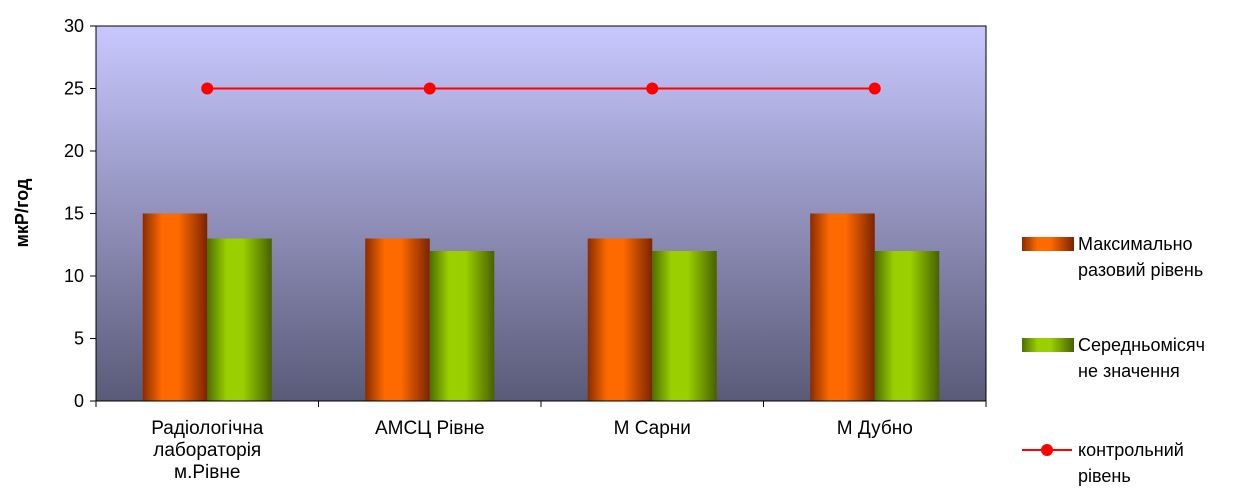 This screenshot has height=499, width=1256. I want to click on legend-label: Середньомісяч не значення, so click(1141, 358).